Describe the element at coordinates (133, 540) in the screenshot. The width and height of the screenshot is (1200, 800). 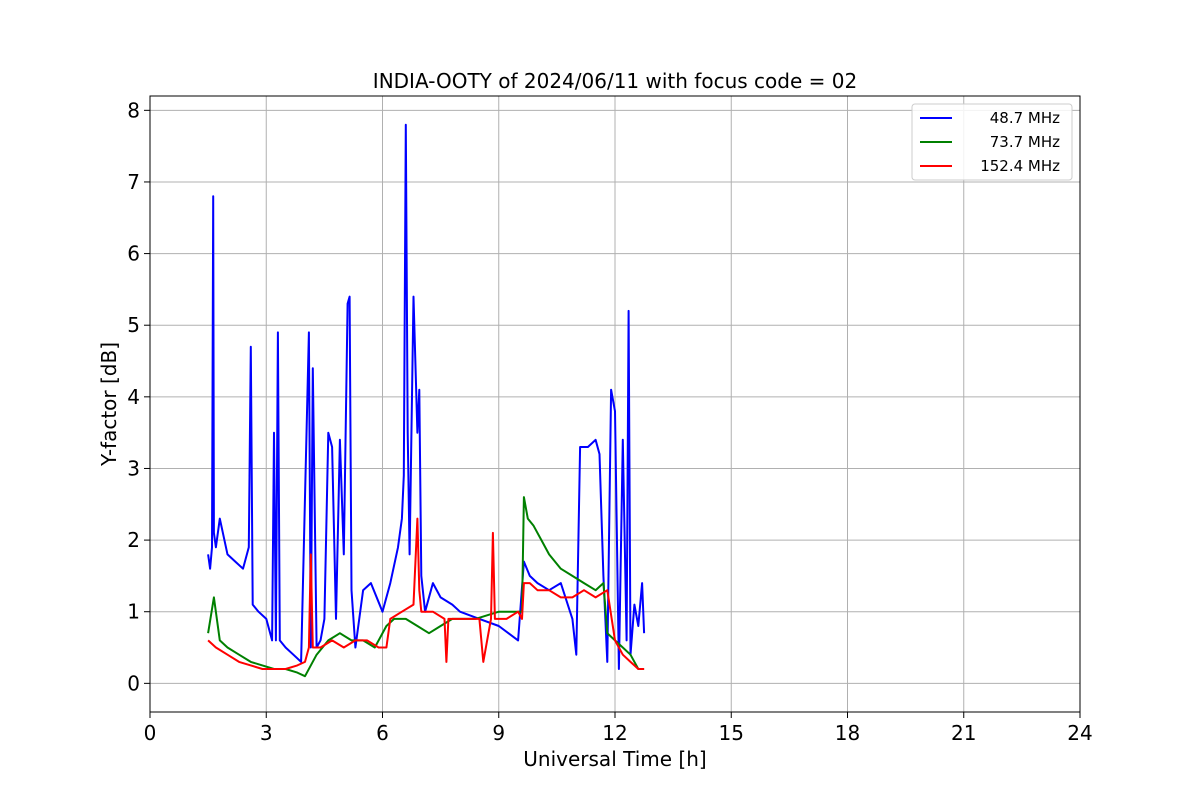
I see `y-tick-label: 2` at that location.